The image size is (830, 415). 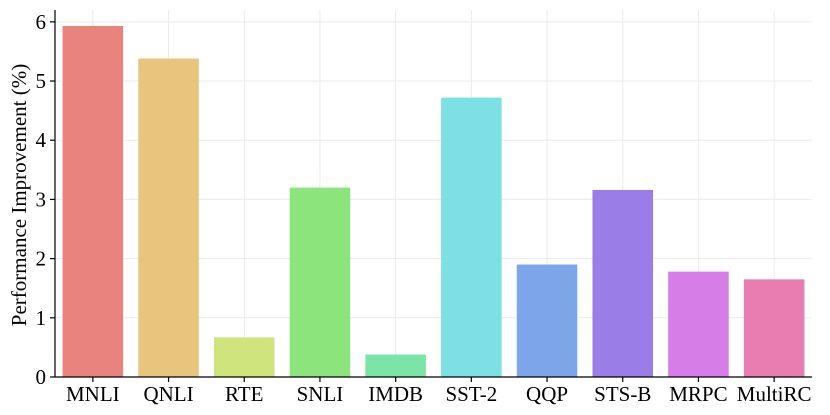 I want to click on x-tick-label: RTE, so click(x=244, y=394).